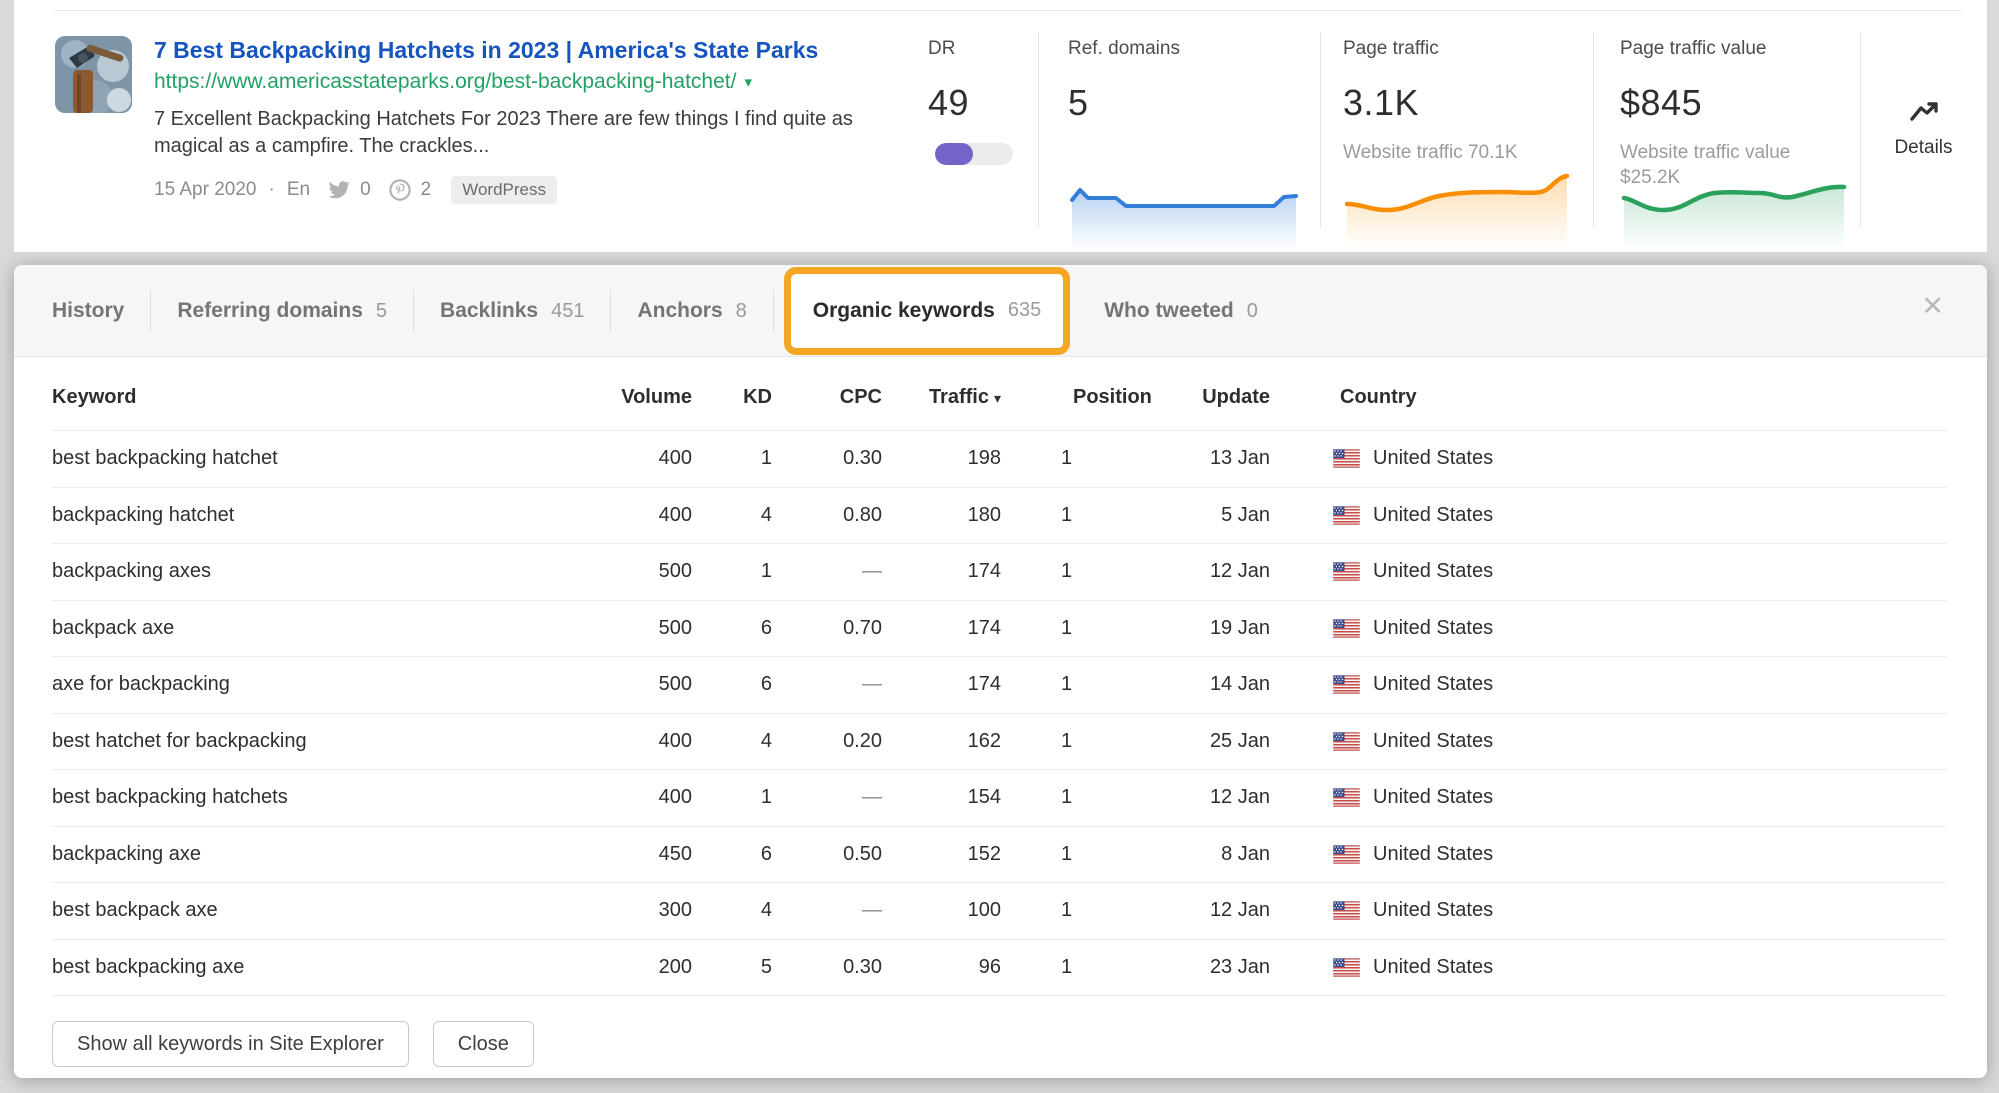  I want to click on traffic-cell: 152, so click(984, 853).